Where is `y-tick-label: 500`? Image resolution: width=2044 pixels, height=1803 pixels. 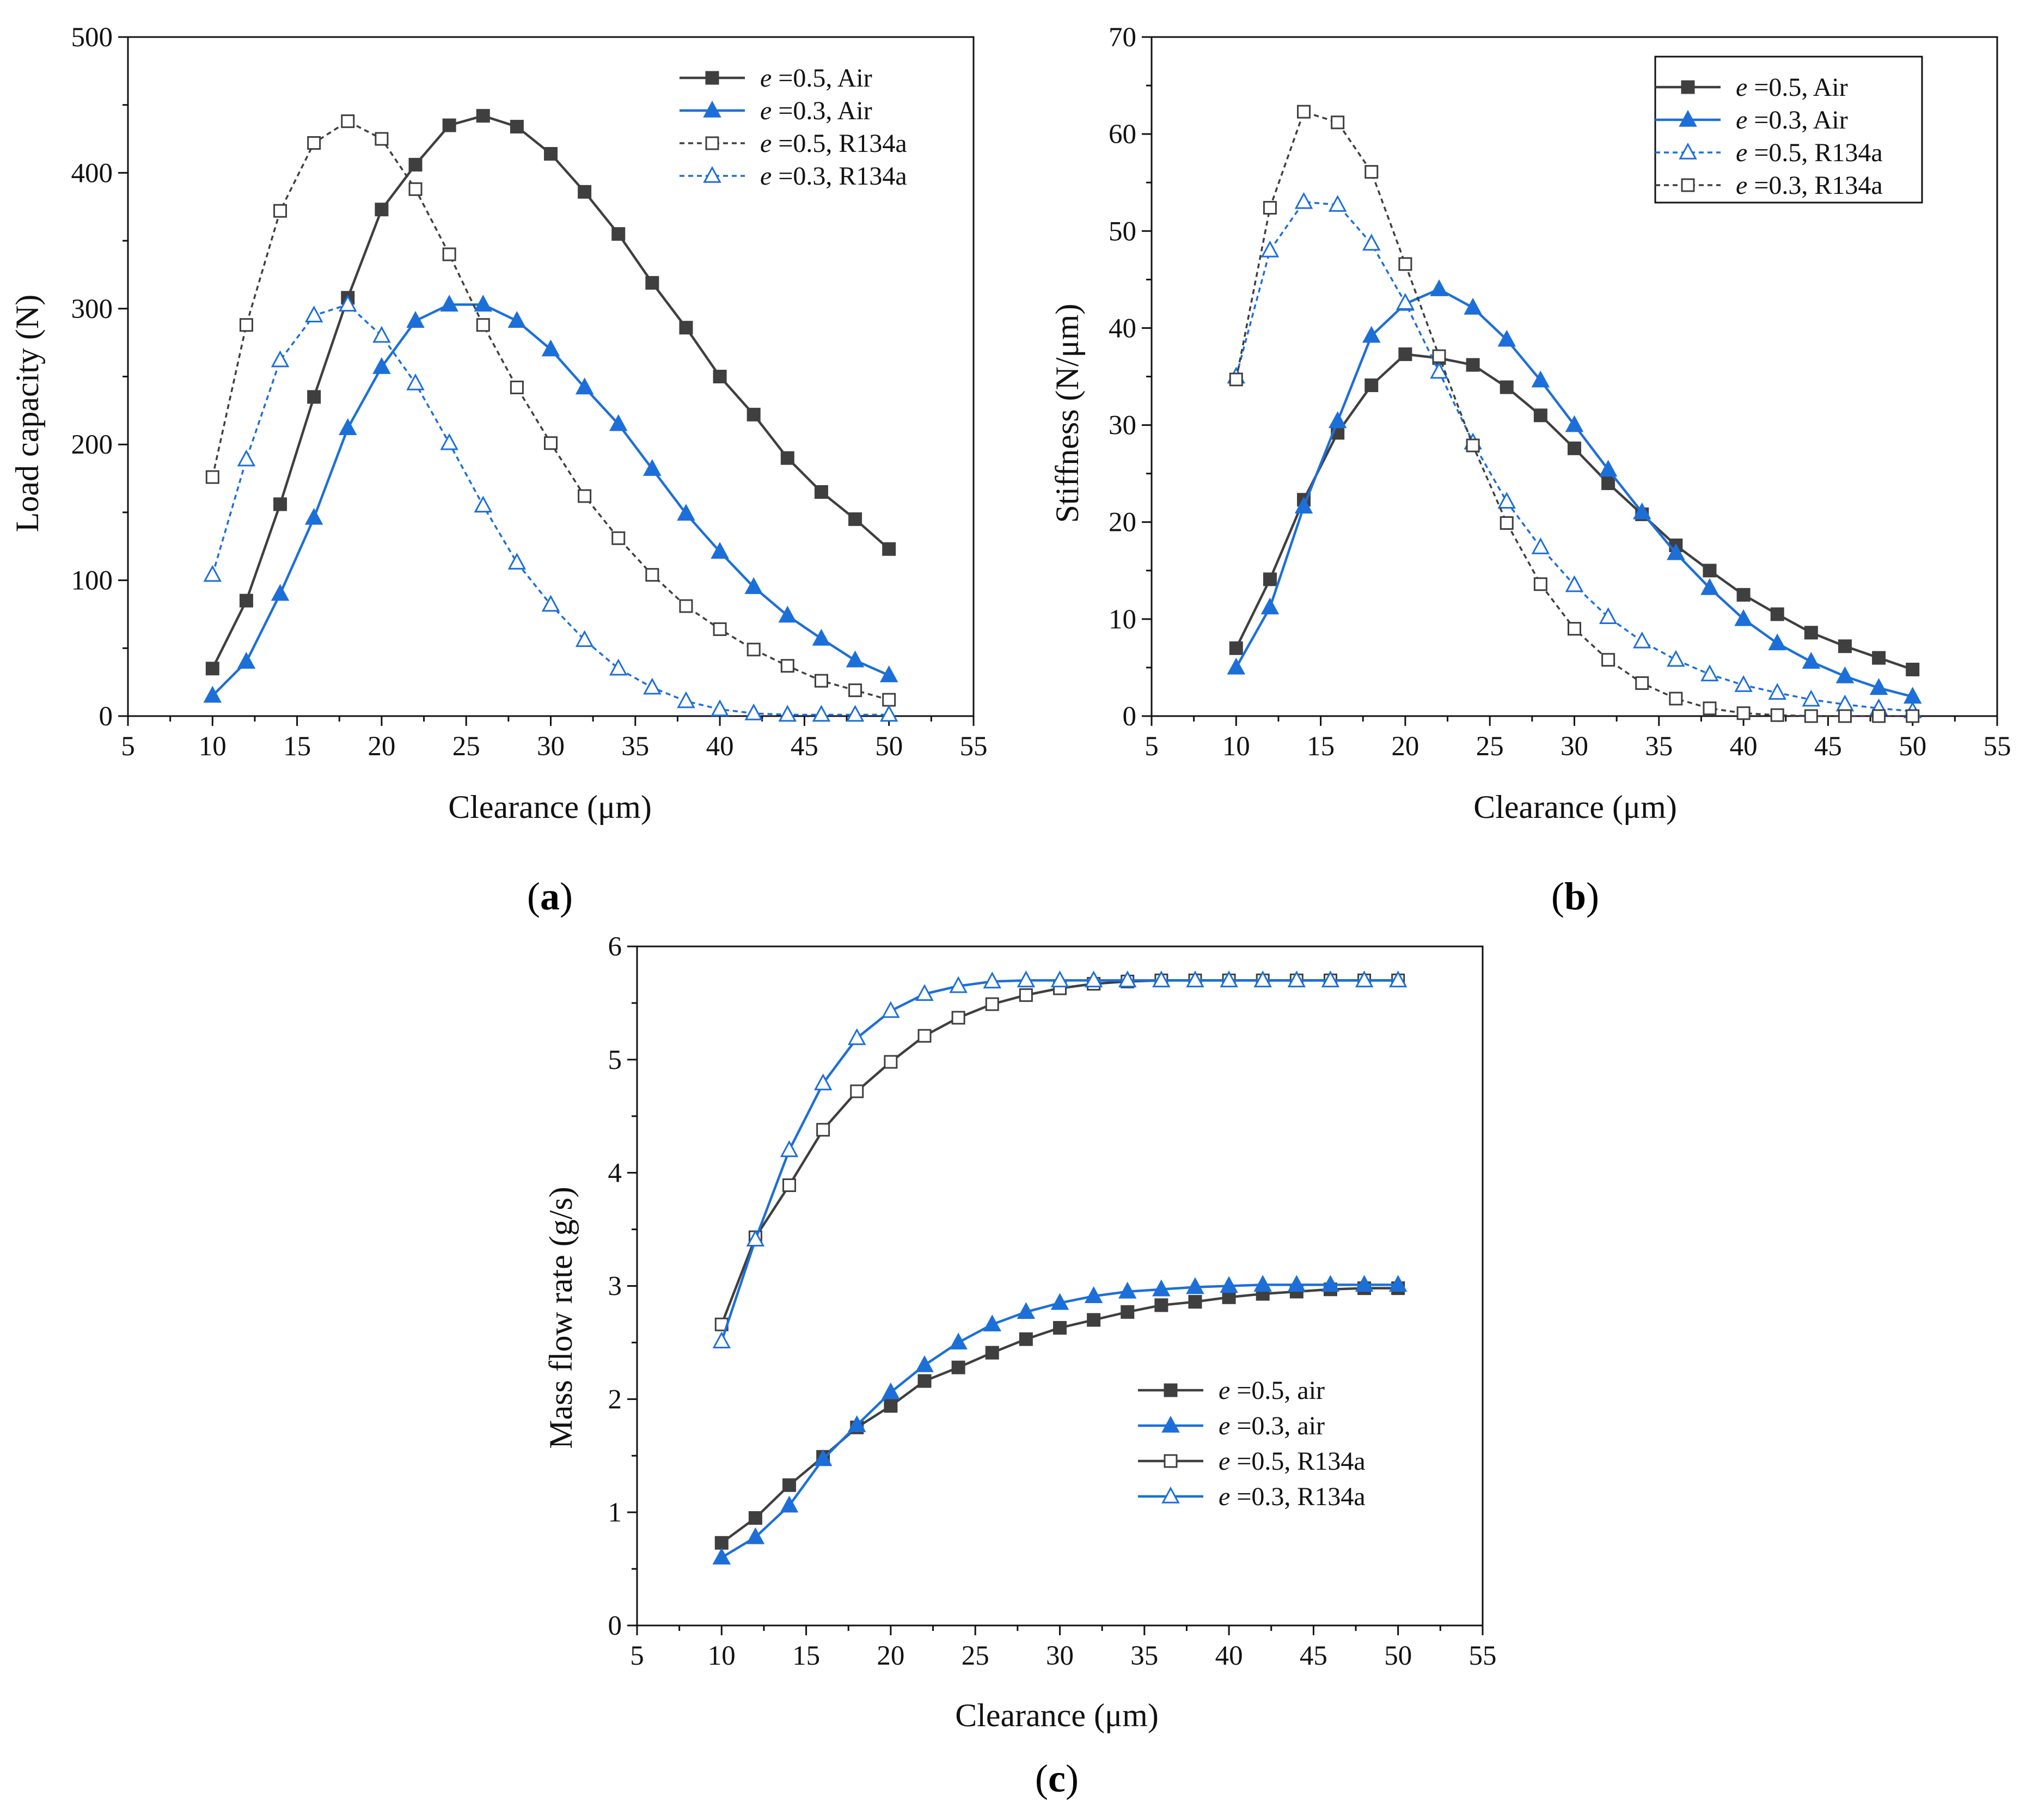 y-tick-label: 500 is located at coordinates (92, 38).